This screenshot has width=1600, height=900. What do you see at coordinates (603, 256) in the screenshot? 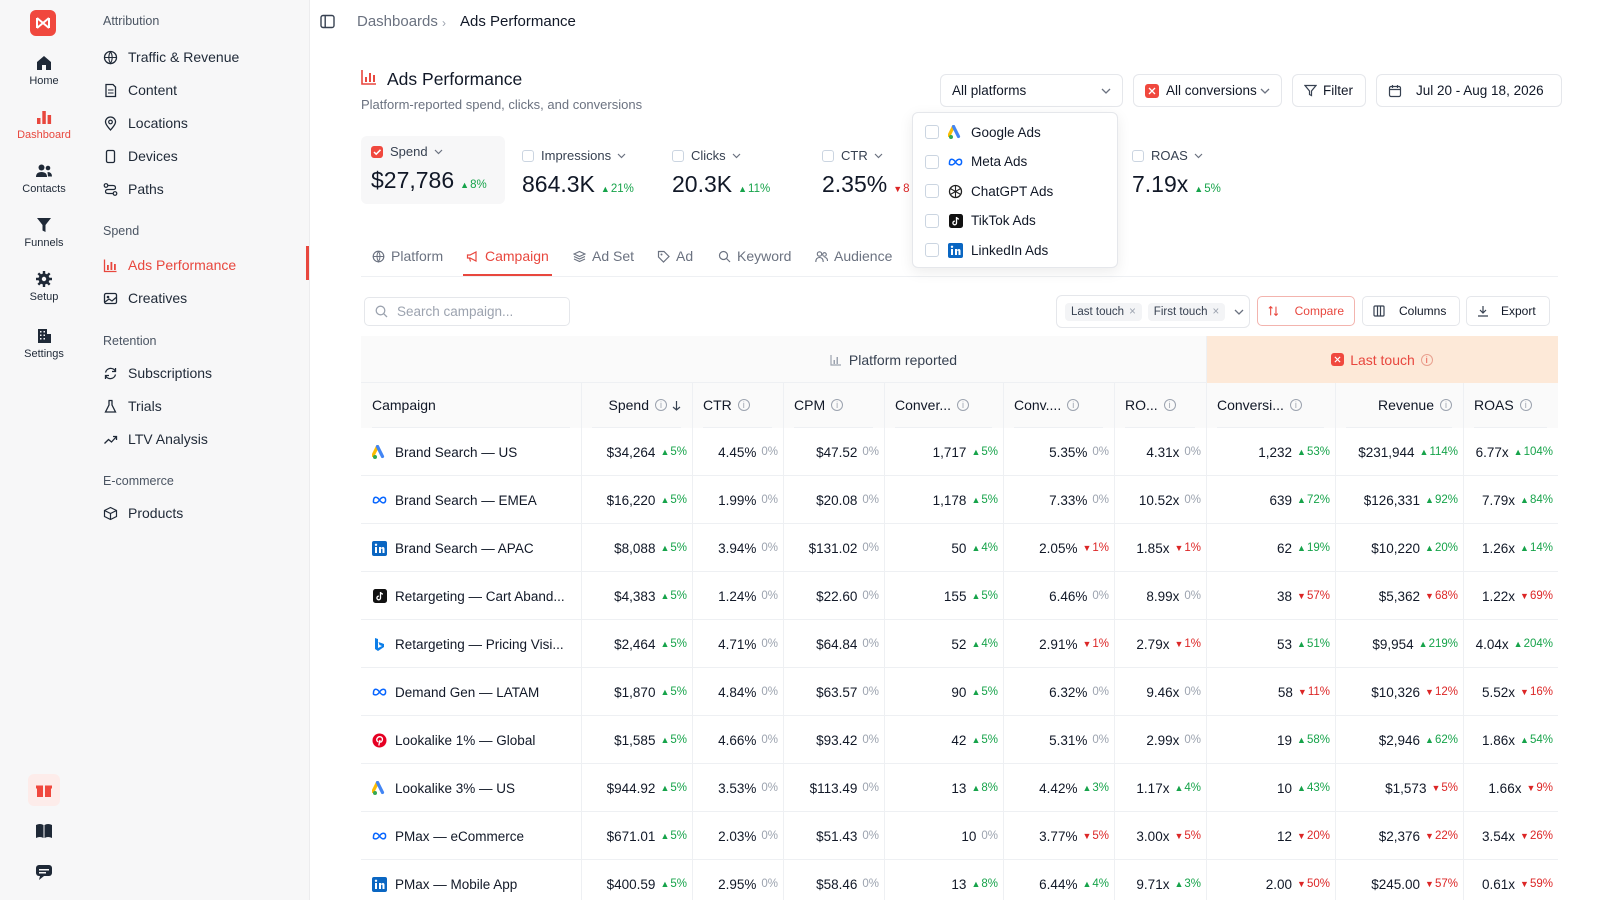
I see `tab-ad-set: Ad Set` at bounding box center [603, 256].